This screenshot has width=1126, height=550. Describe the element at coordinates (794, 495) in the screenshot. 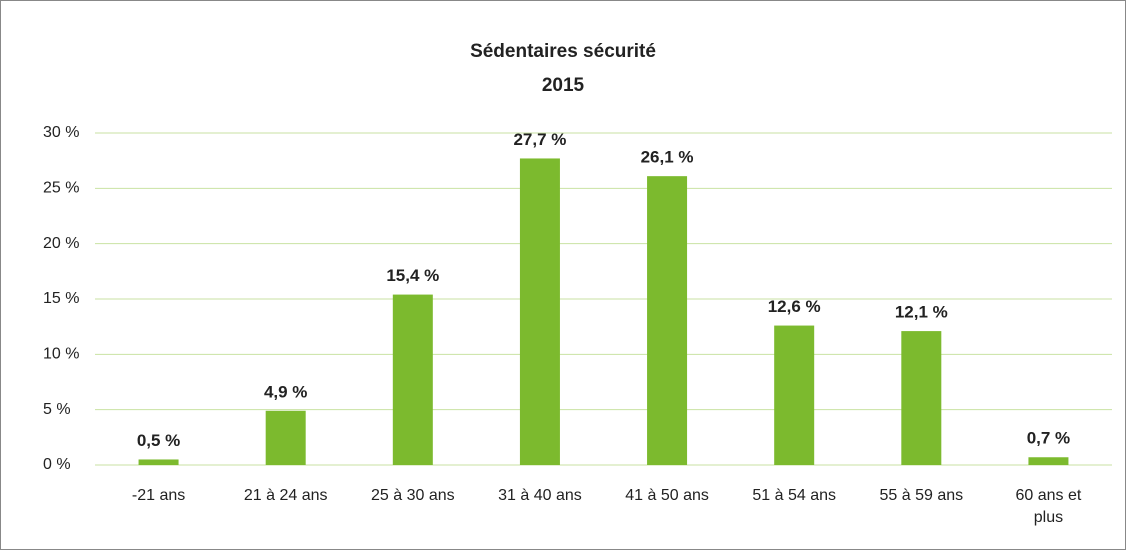

I see `x-tick-label: 51 à 54 ans` at that location.